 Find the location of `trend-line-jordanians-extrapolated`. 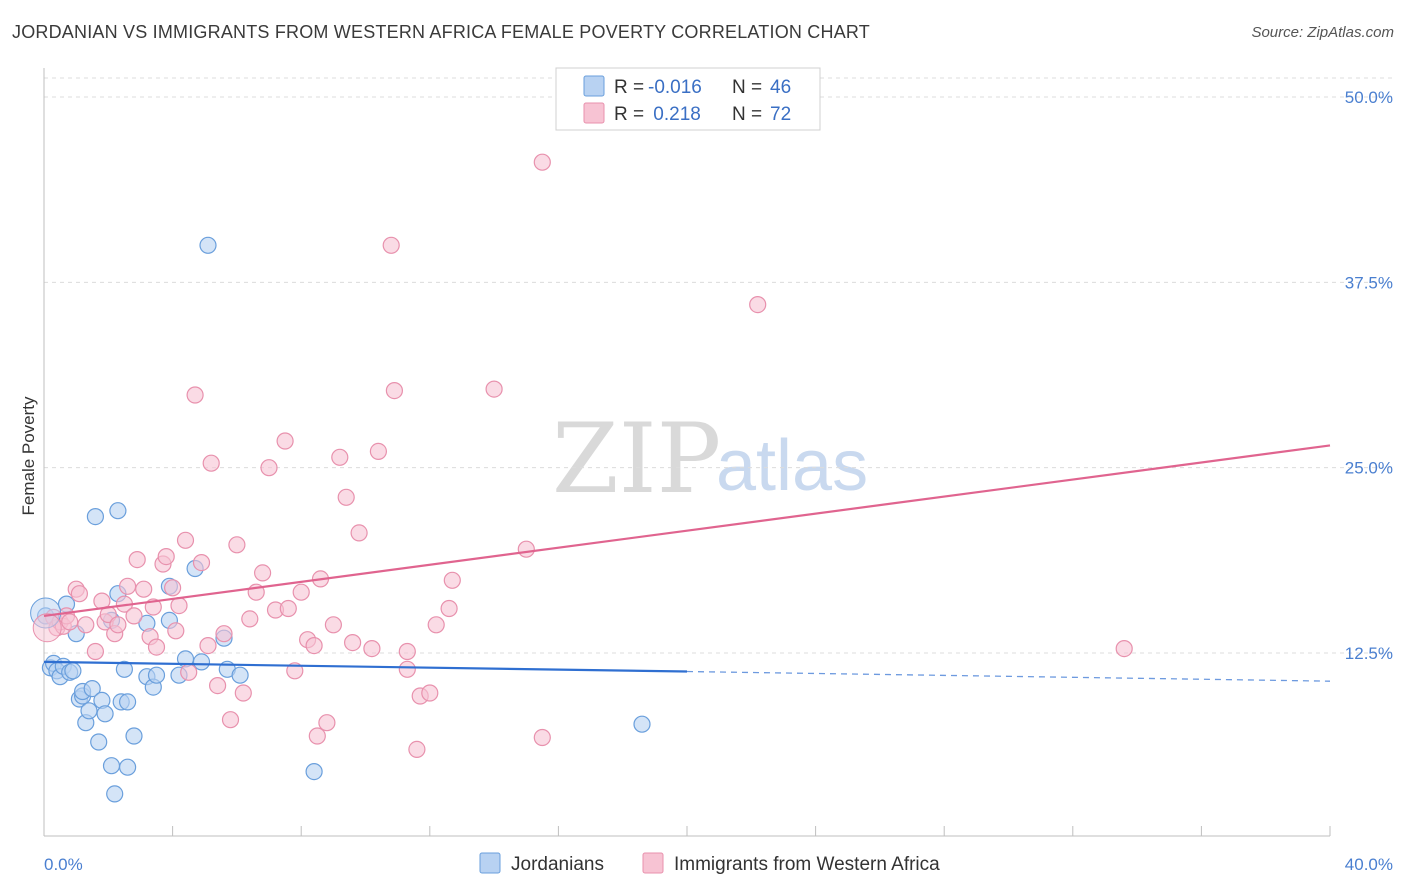

trend-line-jordanians-extrapolated is located at coordinates (1008, 676).